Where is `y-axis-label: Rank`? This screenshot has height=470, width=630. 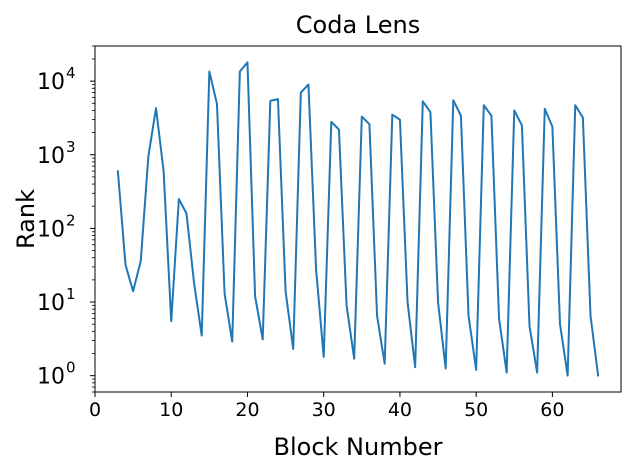 y-axis-label: Rank is located at coordinates (26, 219).